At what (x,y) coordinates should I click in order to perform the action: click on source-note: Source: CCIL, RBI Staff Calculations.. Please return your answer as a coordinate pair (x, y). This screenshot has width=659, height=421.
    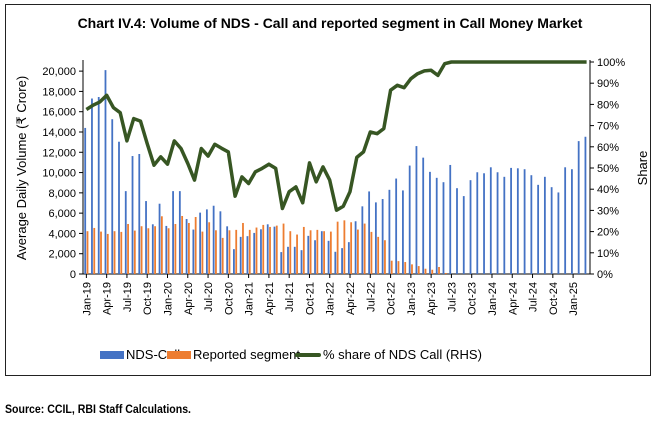
    Looking at the image, I should click on (98, 409).